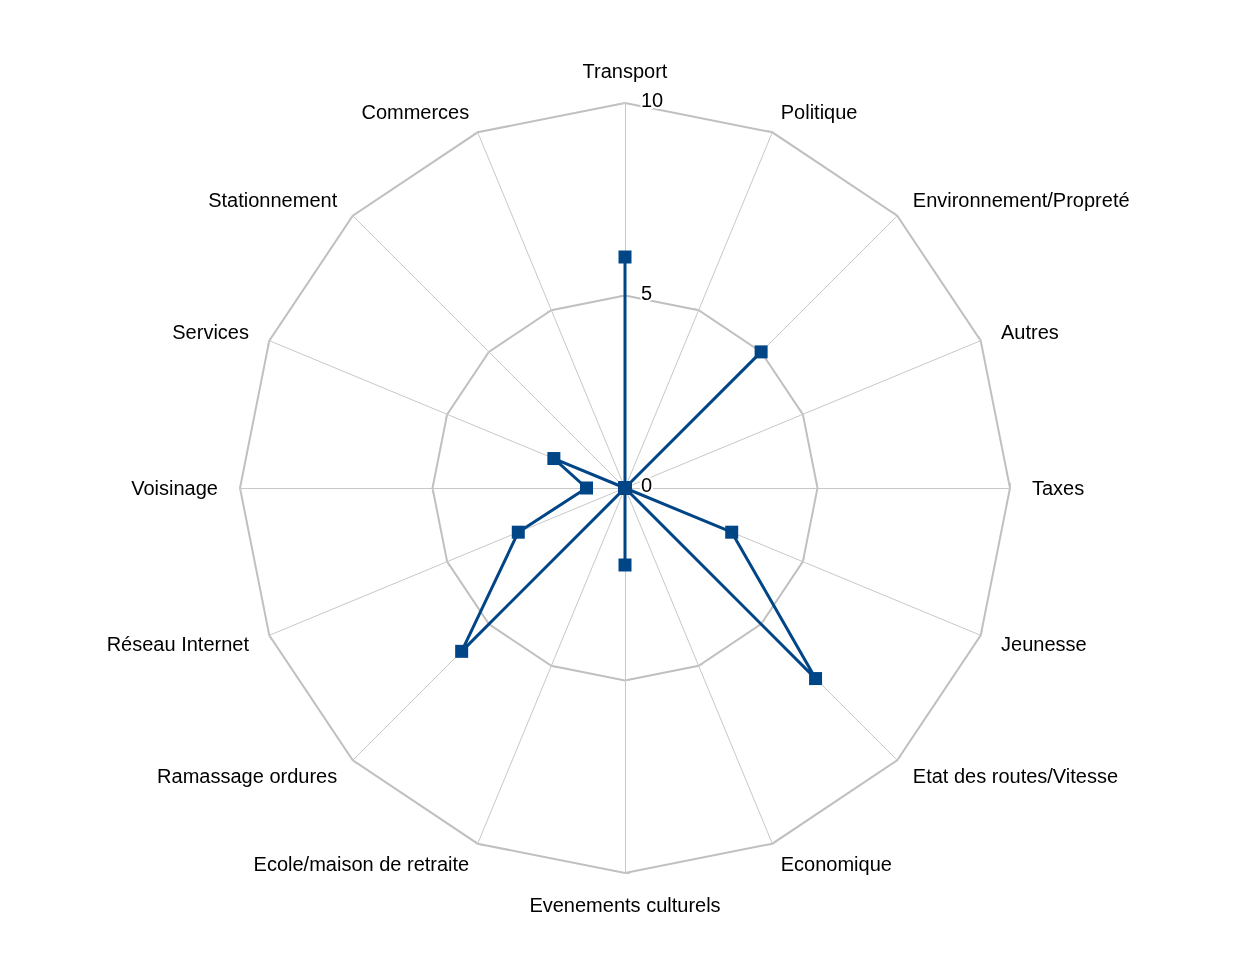 The image size is (1236, 965). I want to click on spoke-label: Ecole/maison de retraite, so click(361, 864).